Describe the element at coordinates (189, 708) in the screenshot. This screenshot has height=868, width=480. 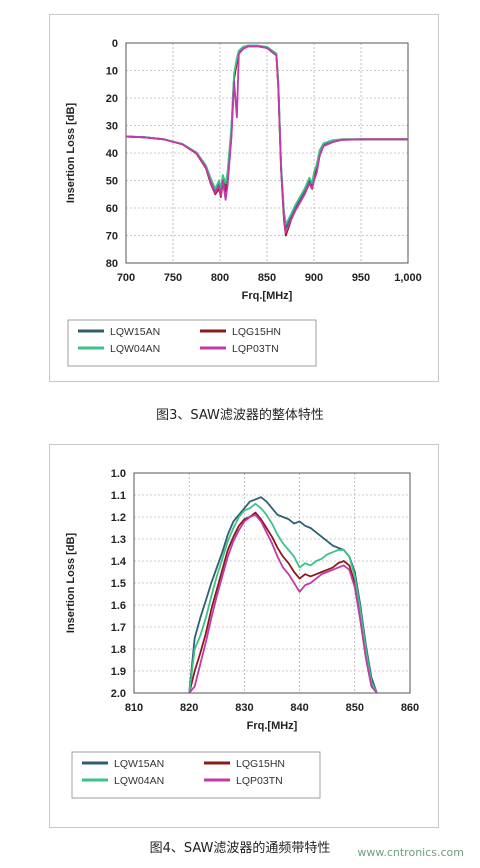
I see `x-tick-label: 820` at that location.